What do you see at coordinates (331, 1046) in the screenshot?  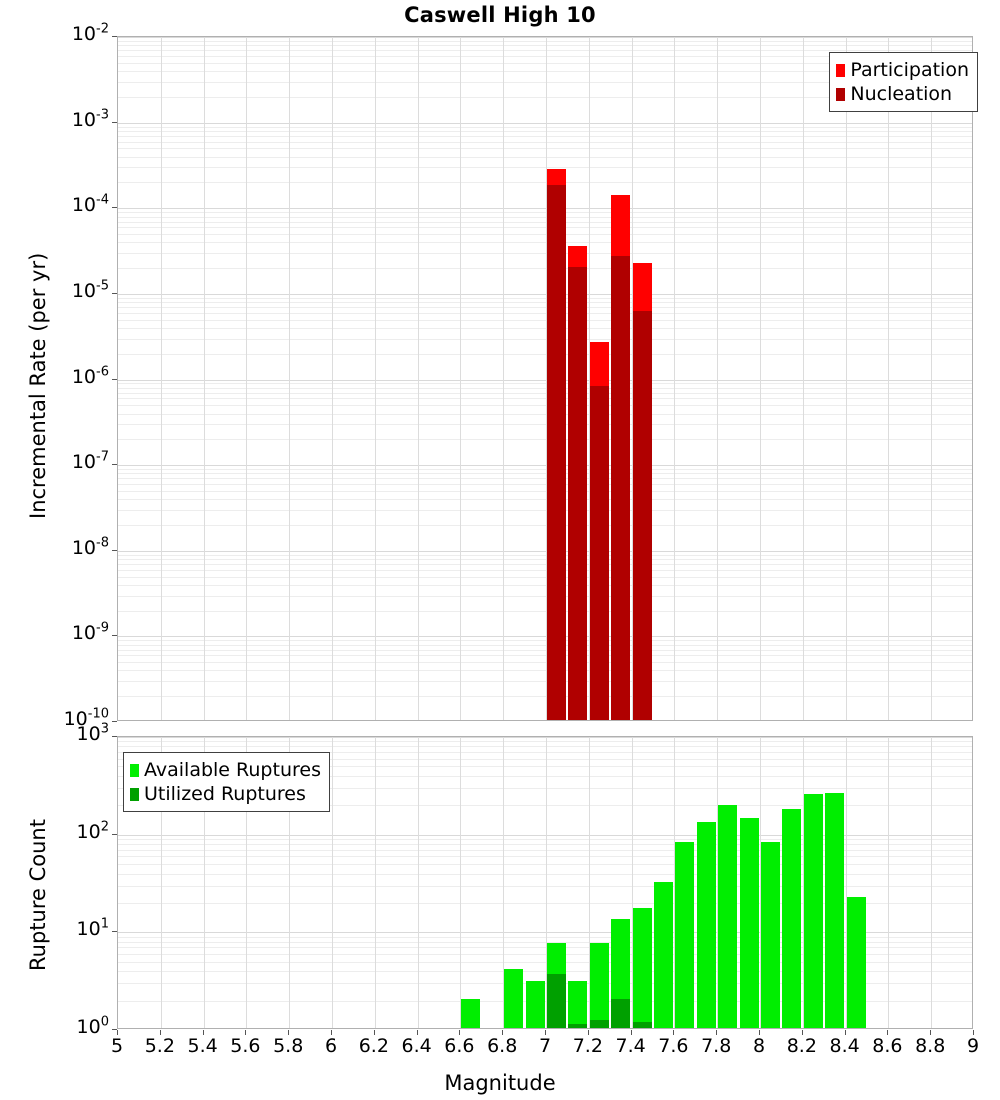 I see `x-tick-label: 6` at bounding box center [331, 1046].